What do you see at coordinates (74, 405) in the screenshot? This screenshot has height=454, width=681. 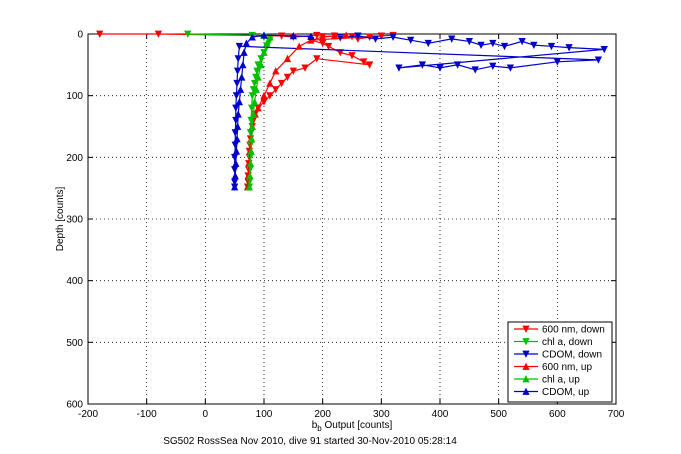 I see `y-tick-label: 600` at bounding box center [74, 405].